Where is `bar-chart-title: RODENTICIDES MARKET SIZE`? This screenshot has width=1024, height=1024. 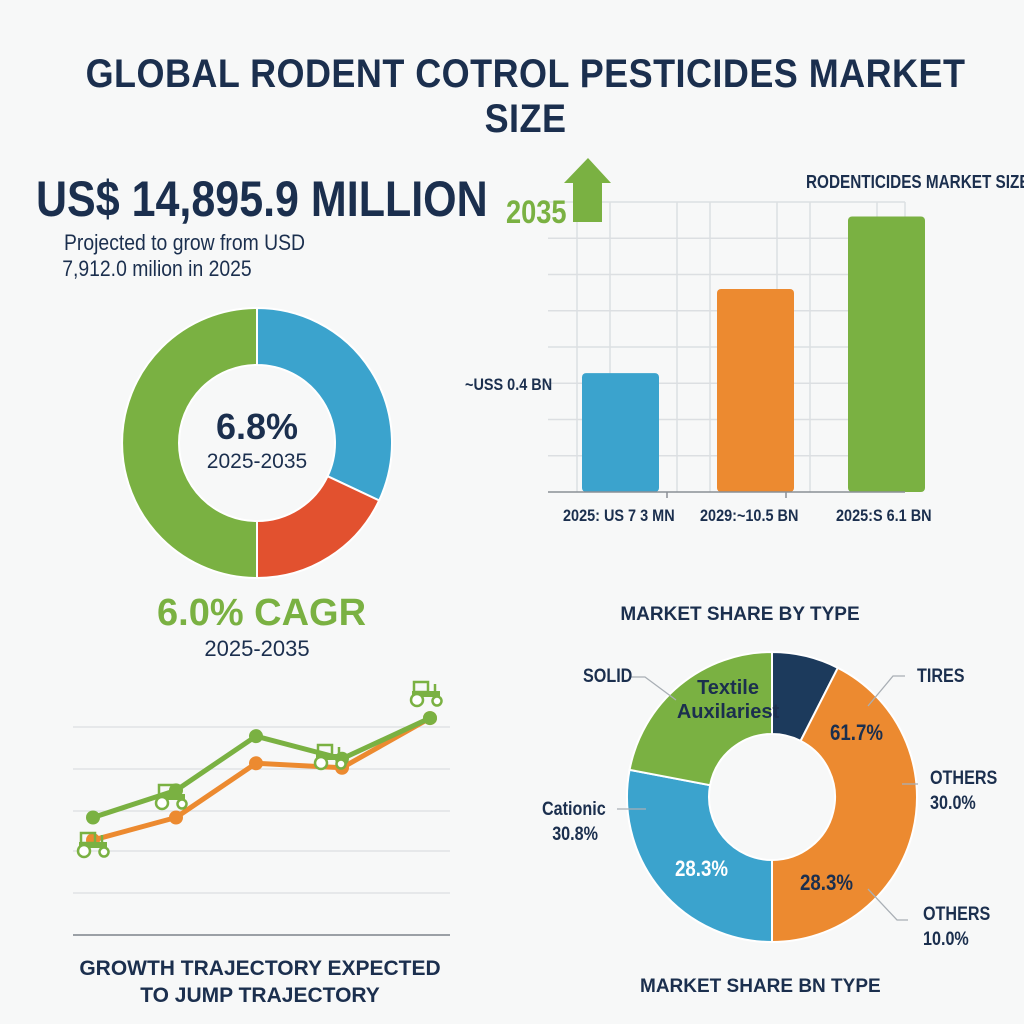
bar-chart-title: RODENTICIDES MARKET SIZE is located at coordinates (915, 182).